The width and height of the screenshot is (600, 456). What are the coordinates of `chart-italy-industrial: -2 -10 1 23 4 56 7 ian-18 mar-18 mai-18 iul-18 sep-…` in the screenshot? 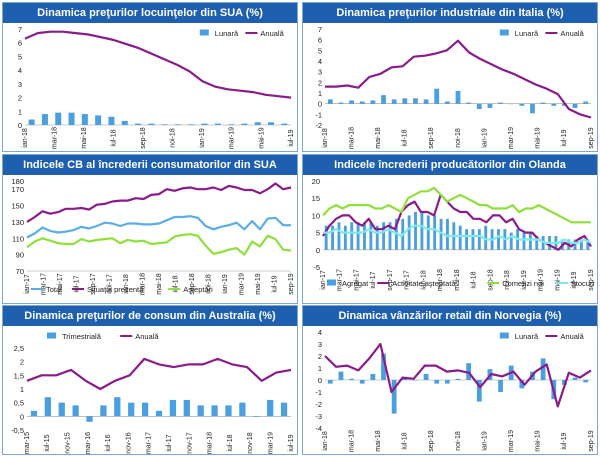 It's located at (455, 87).